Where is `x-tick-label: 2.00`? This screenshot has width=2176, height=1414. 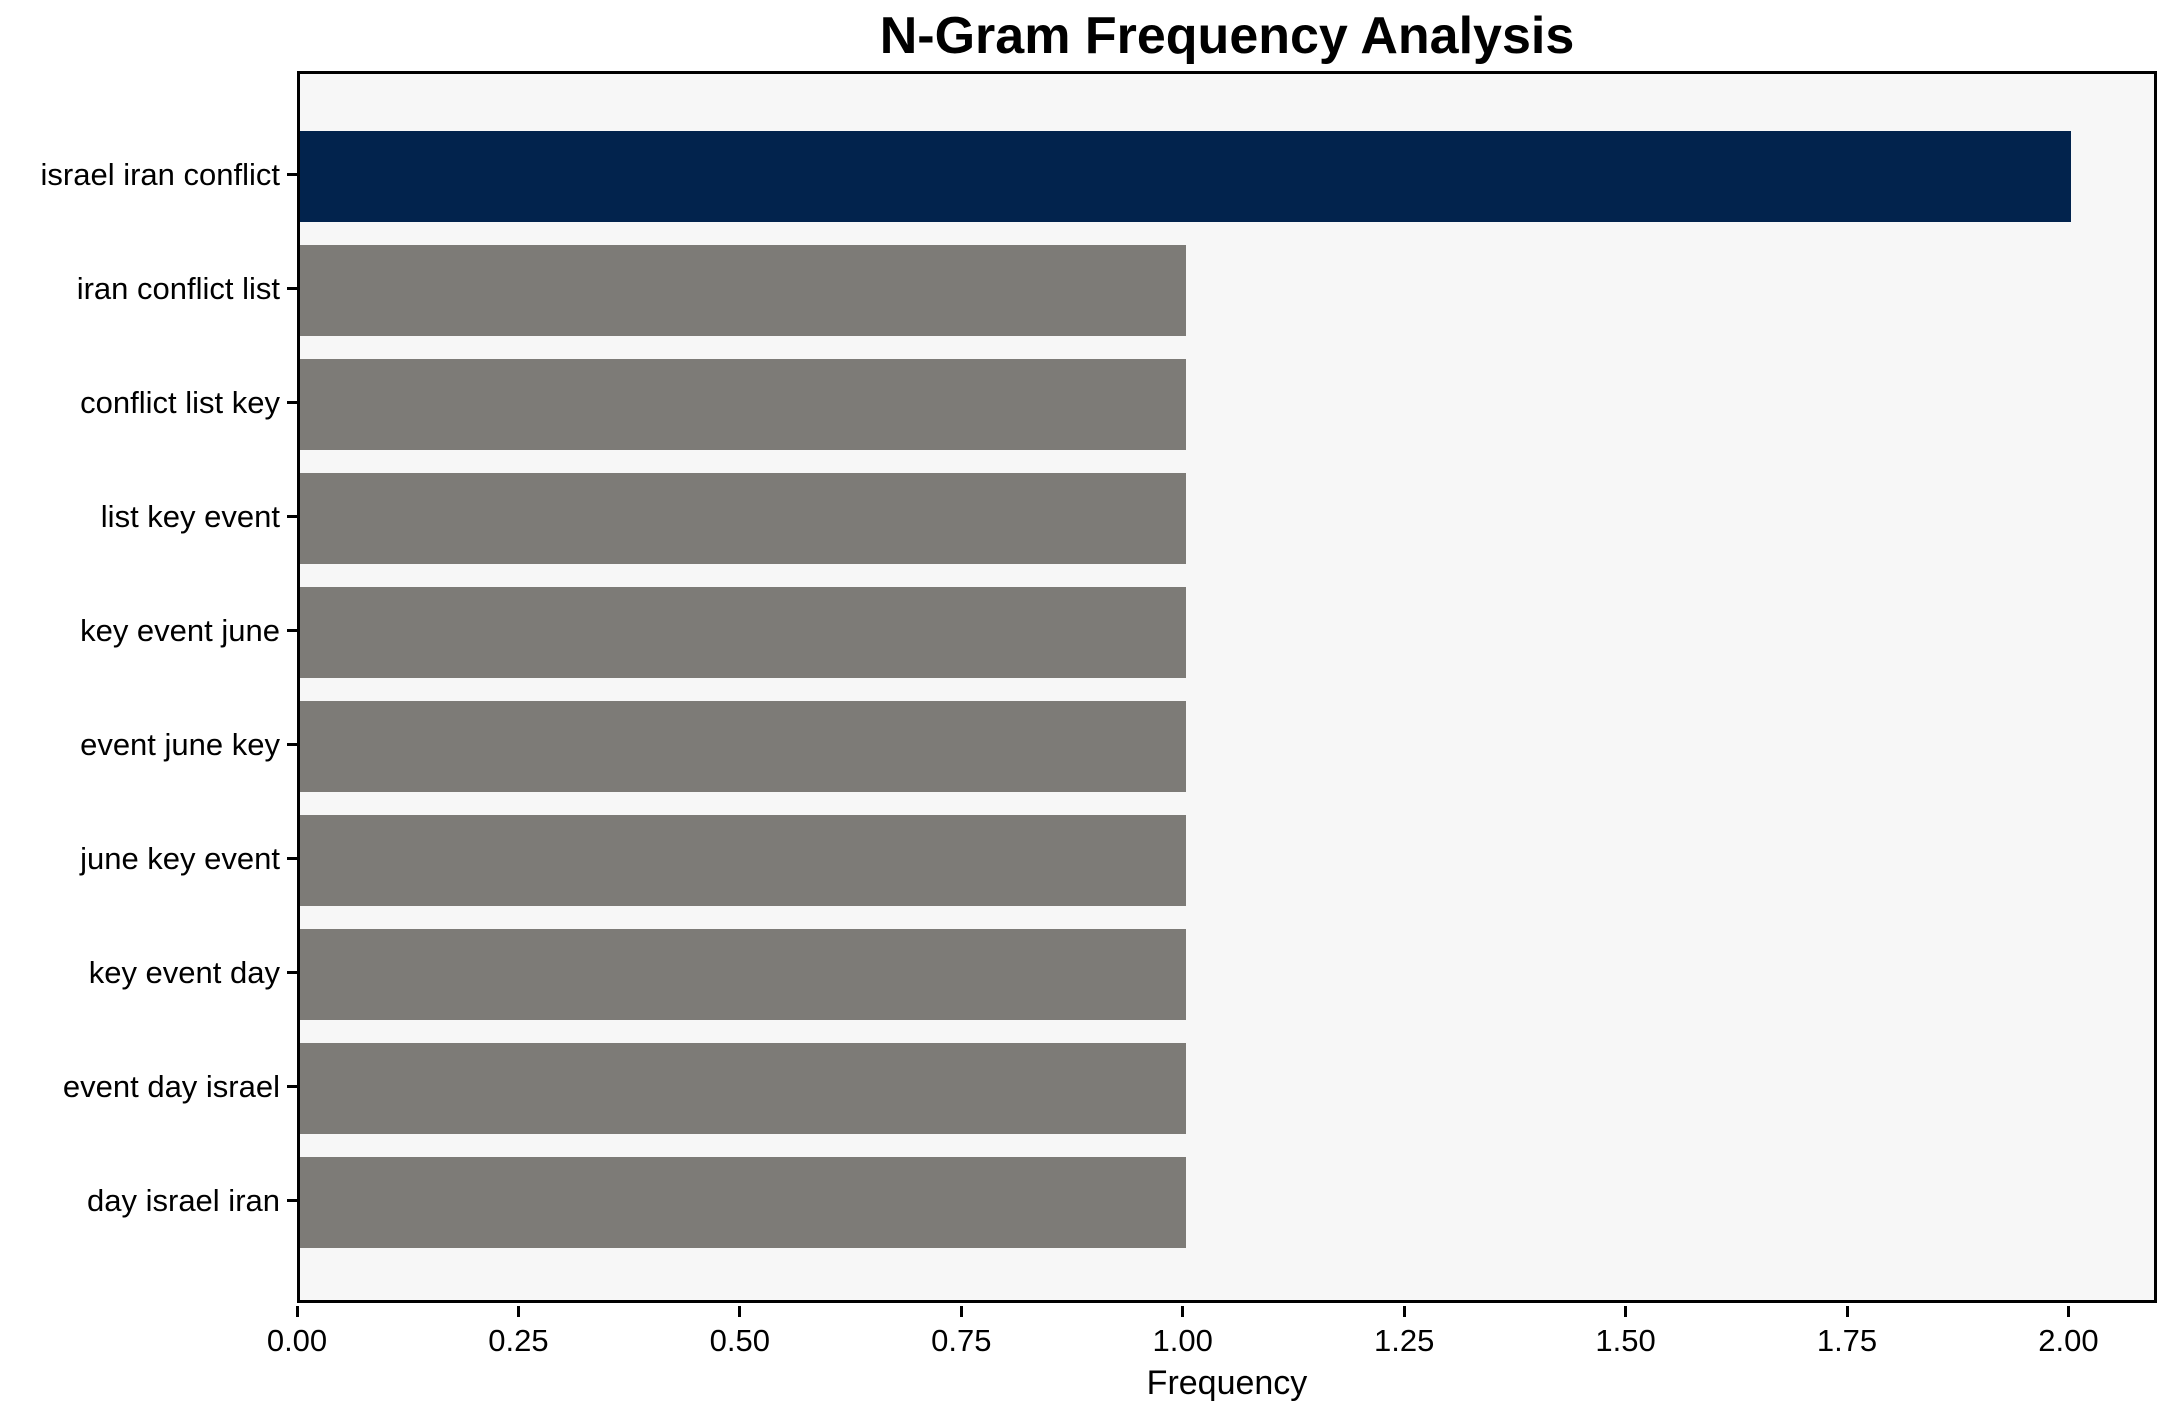 x-tick-label: 2.00 is located at coordinates (2068, 1340).